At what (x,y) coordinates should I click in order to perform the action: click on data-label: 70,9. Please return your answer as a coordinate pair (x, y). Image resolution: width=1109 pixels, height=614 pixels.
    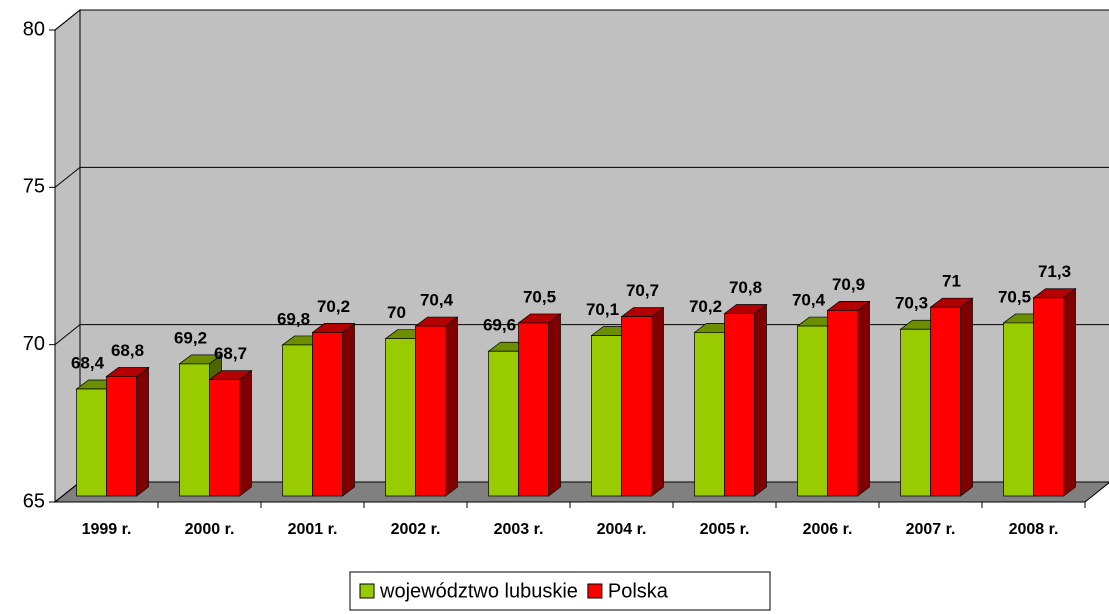
    Looking at the image, I should click on (848, 284).